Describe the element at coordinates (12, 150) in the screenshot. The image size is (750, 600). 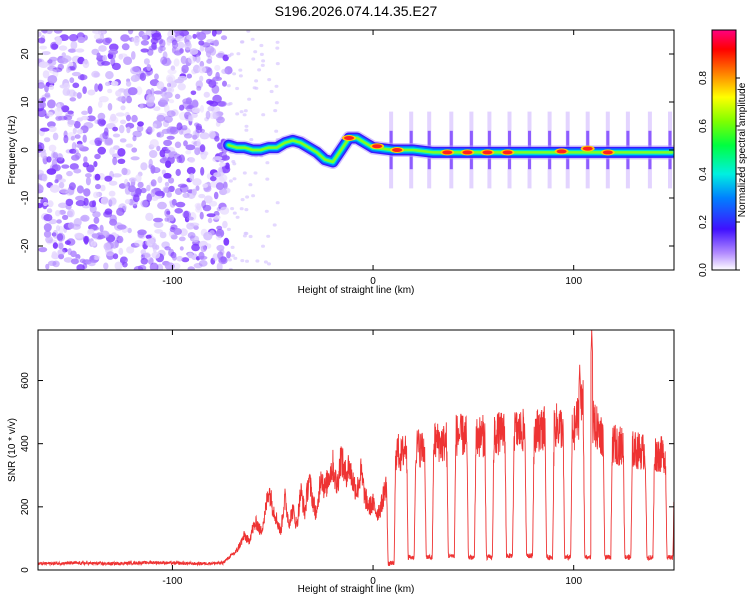
I see `spectrogram-y-label: Frequency (Hz)` at that location.